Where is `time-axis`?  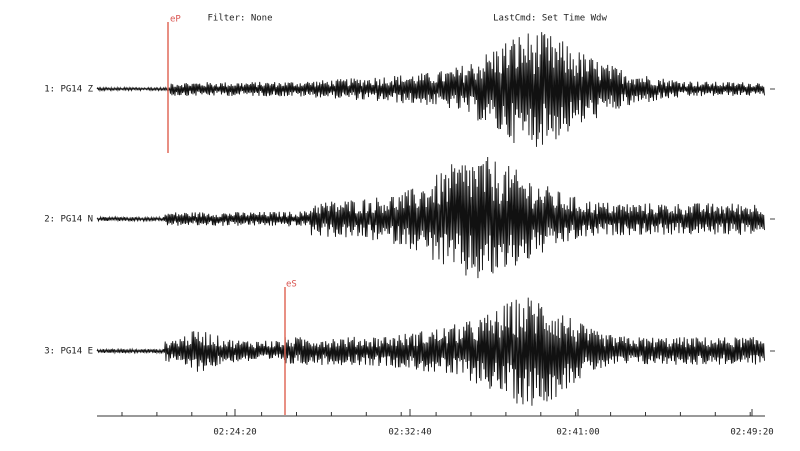 time-axis is located at coordinates (431, 413).